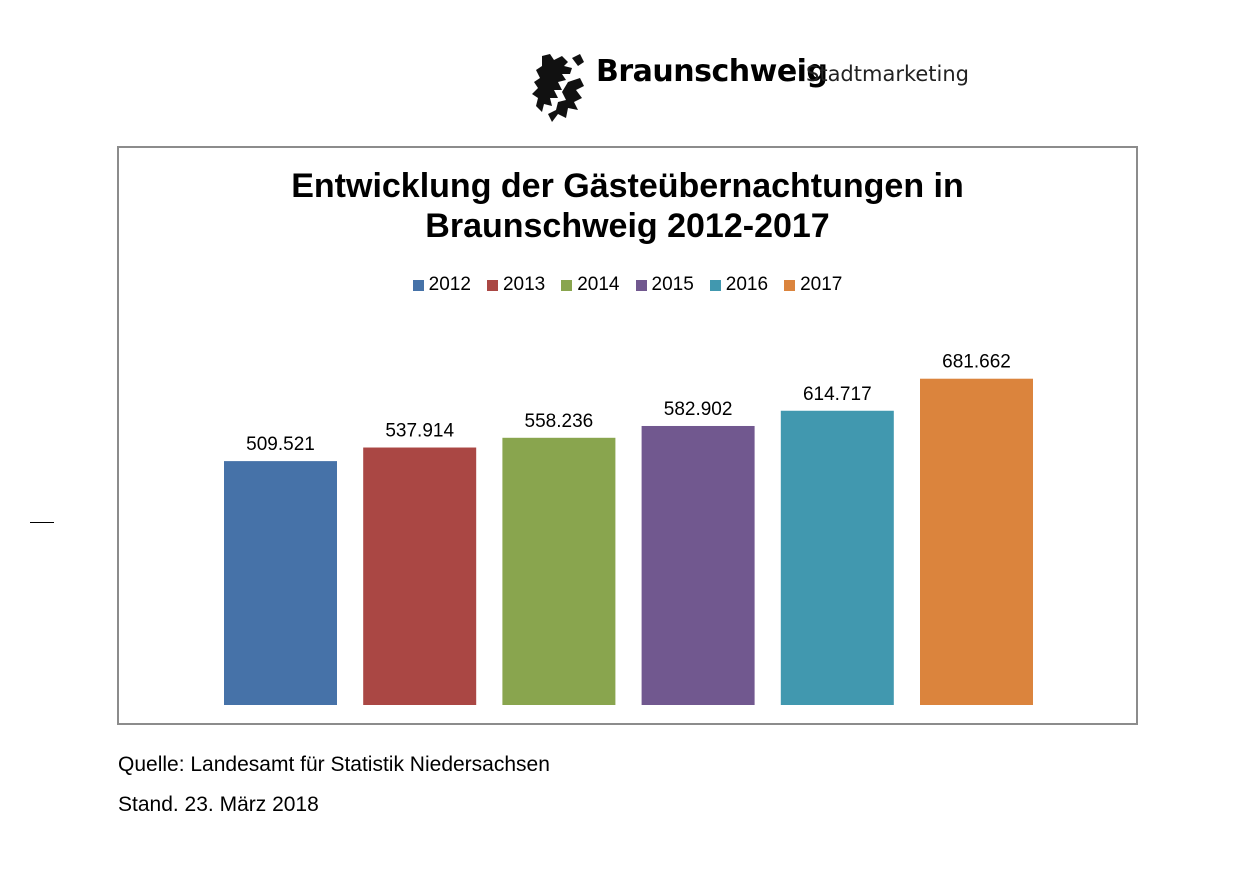 This screenshot has height=880, width=1241. I want to click on data-label-2014: 558.236, so click(559, 421).